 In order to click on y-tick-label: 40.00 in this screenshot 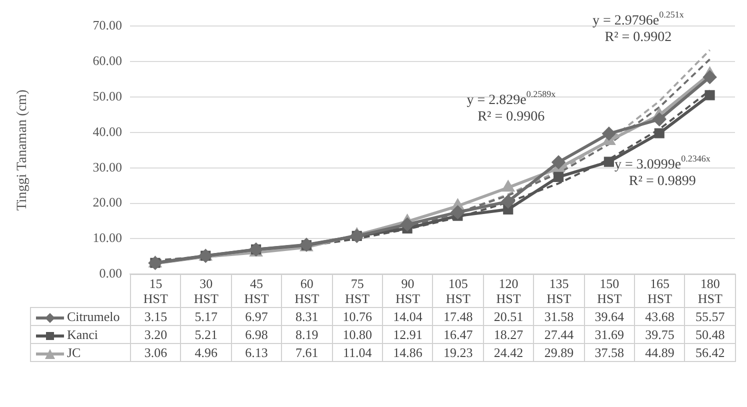, I will do `click(107, 131)`.